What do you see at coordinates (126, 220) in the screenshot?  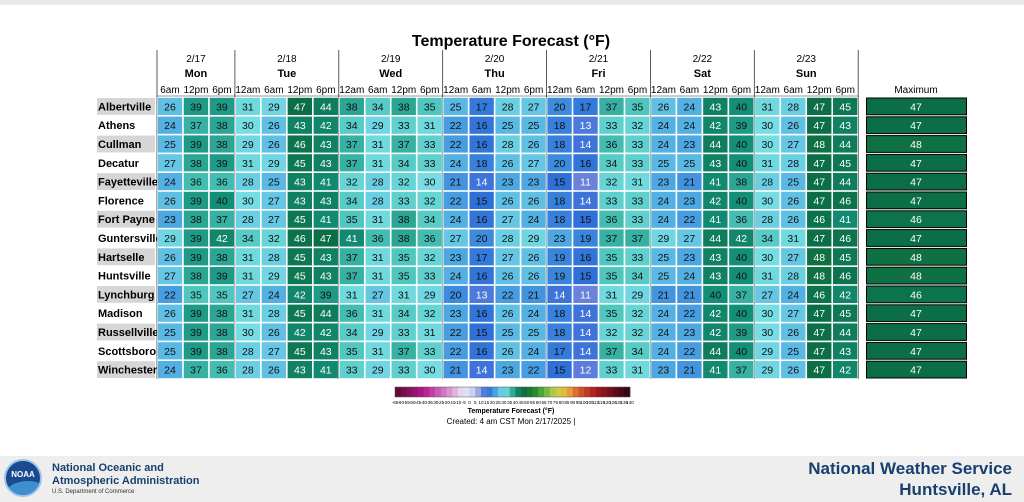 I see `city-label: Fort Payne` at bounding box center [126, 220].